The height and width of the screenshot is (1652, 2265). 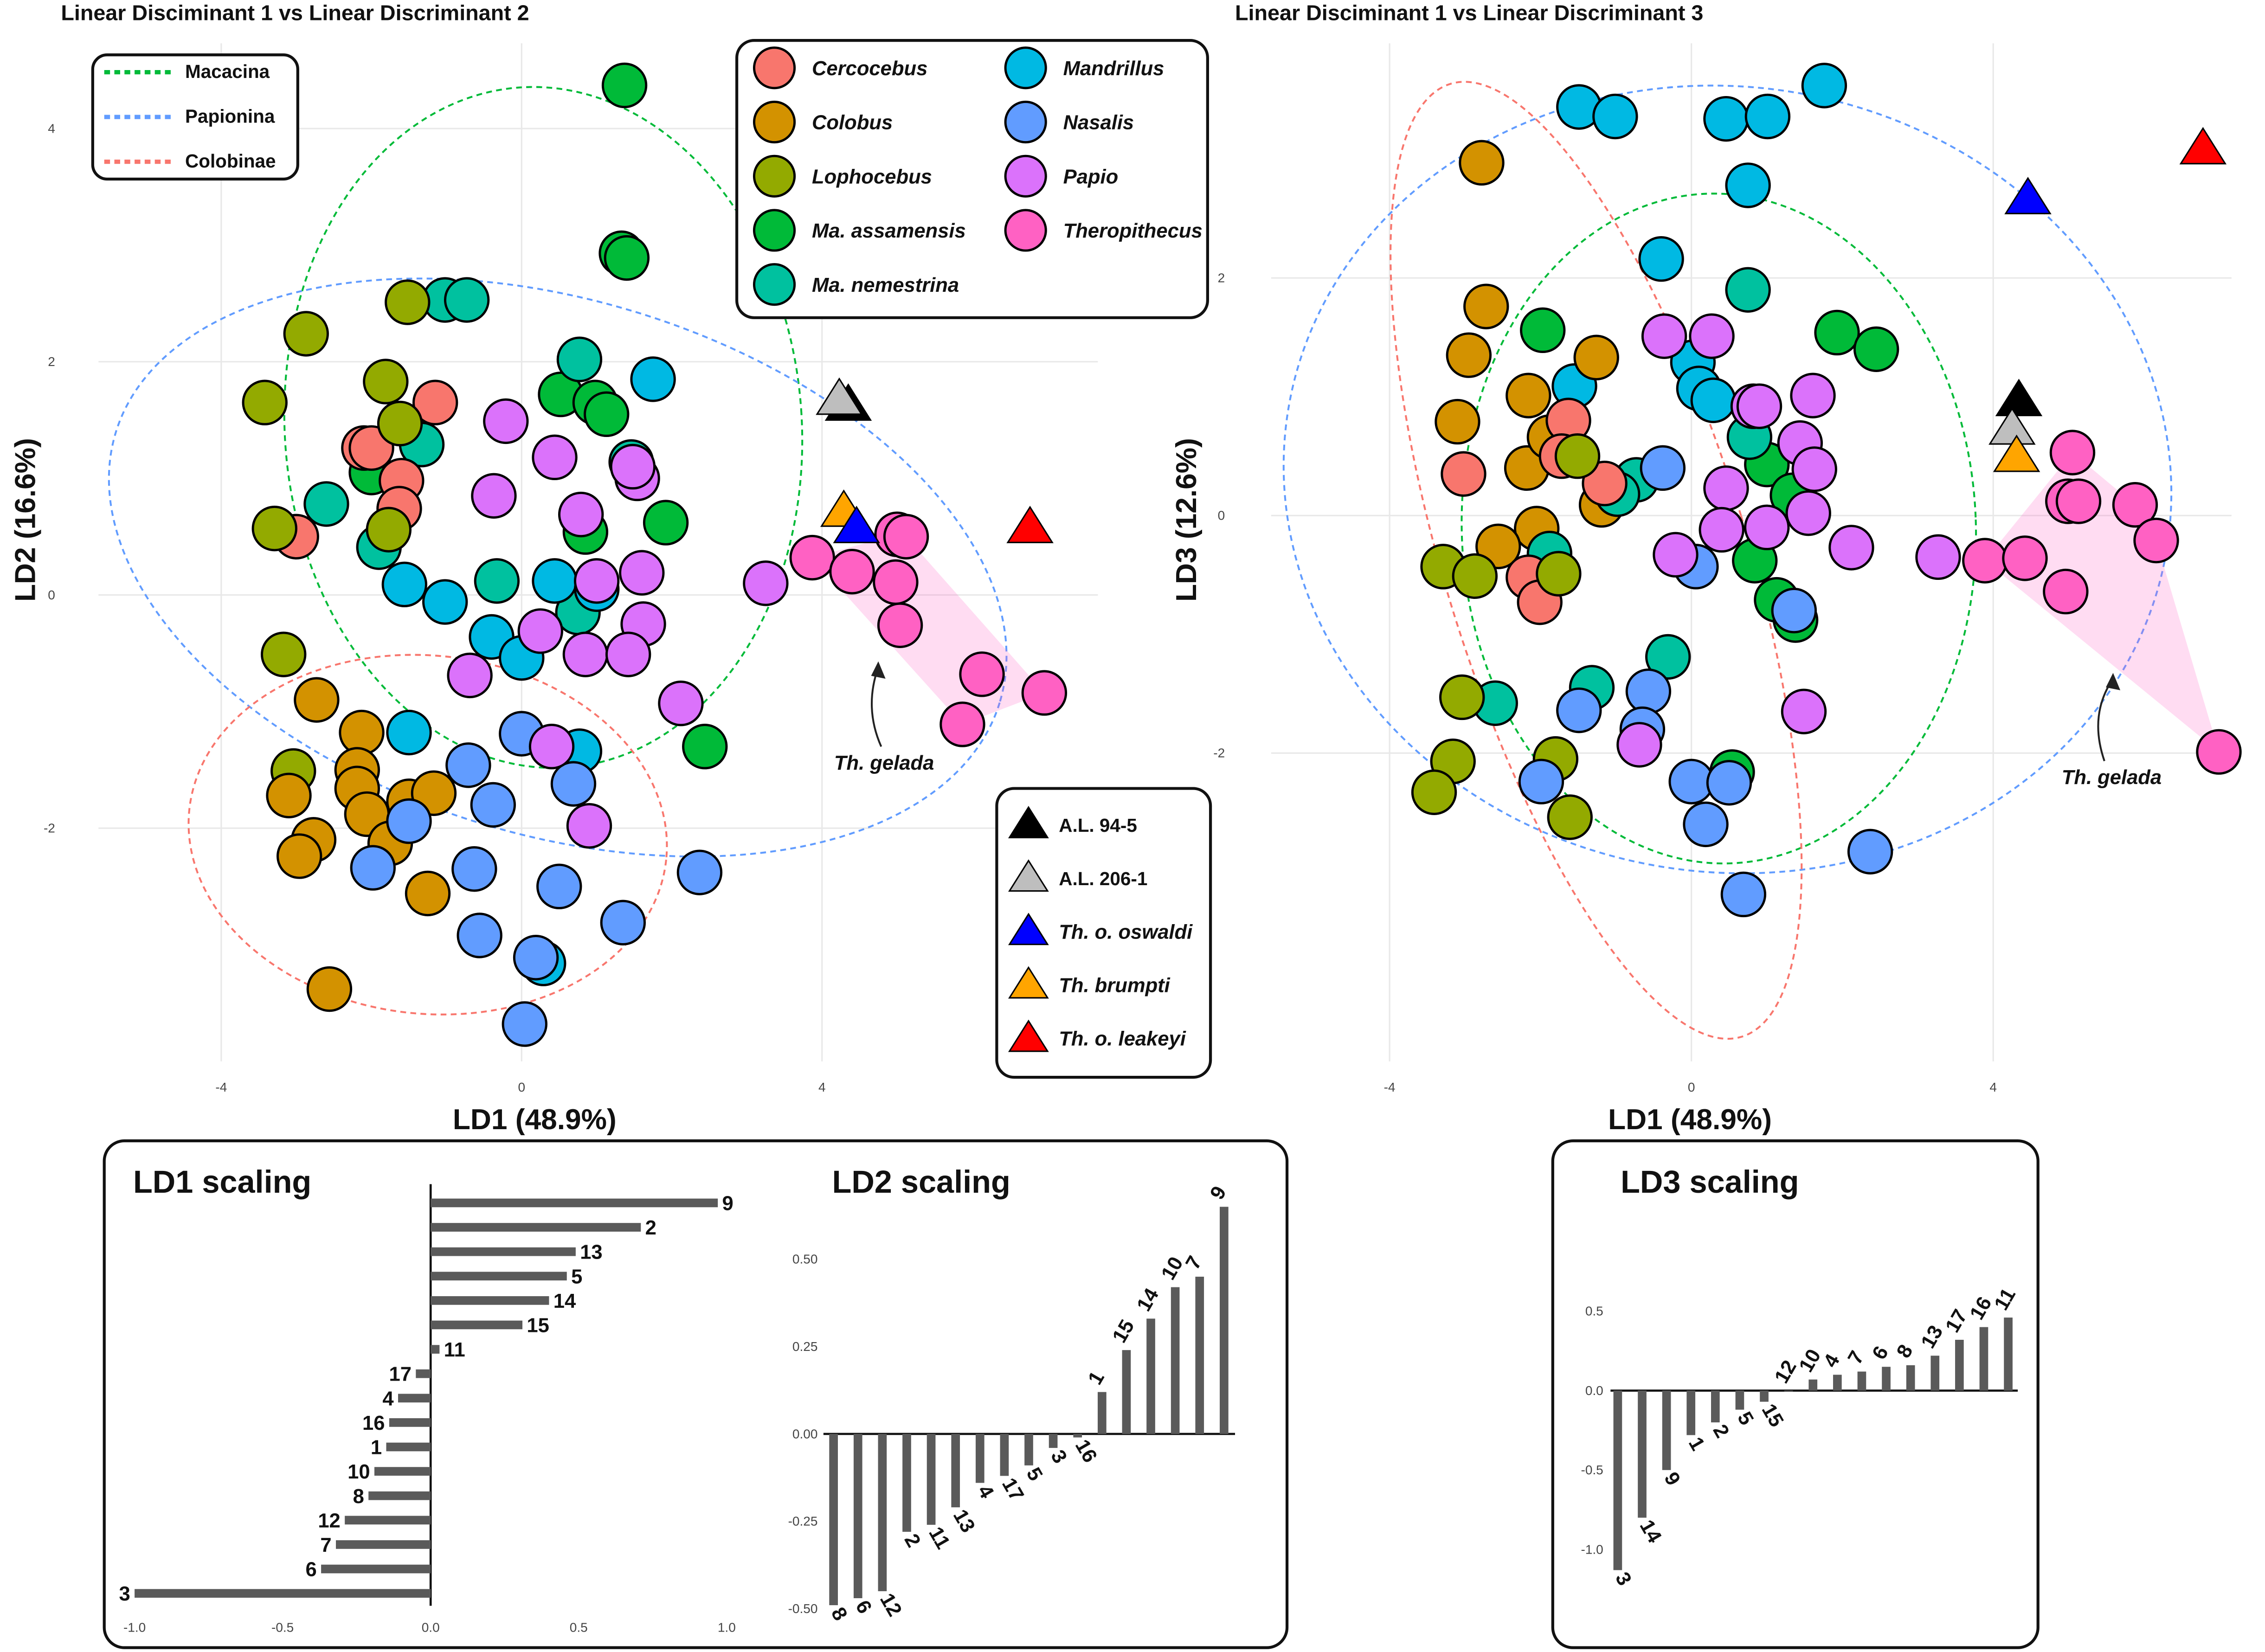 I want to click on ellipse-macacina, so click(x=543, y=428).